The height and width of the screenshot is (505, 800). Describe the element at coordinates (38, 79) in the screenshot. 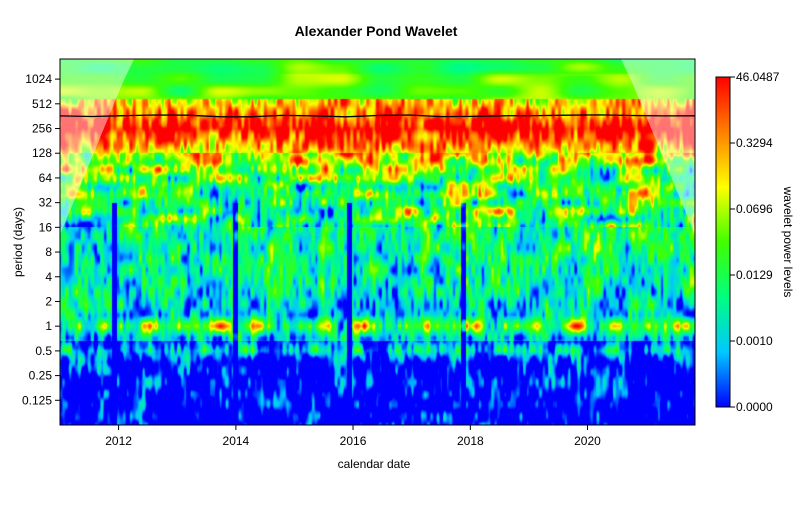

I see `y-tick-label: 1024` at that location.